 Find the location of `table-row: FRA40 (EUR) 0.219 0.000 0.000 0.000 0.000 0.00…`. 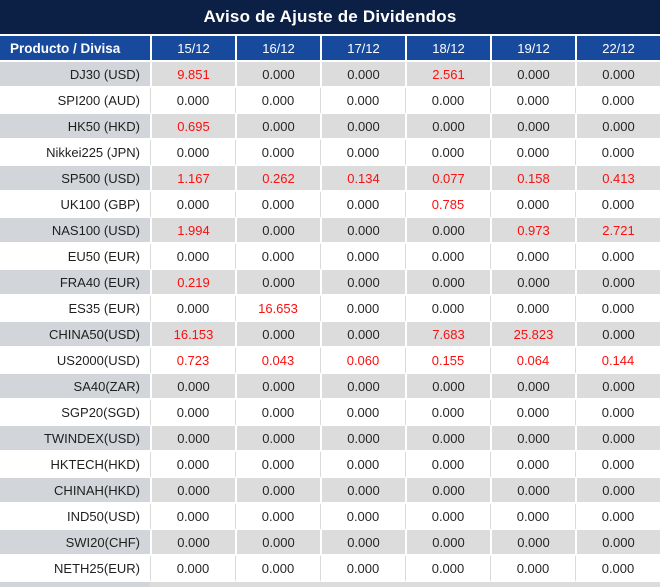

table-row: FRA40 (EUR) 0.219 0.000 0.000 0.000 0.000 0.00… is located at coordinates (330, 283).